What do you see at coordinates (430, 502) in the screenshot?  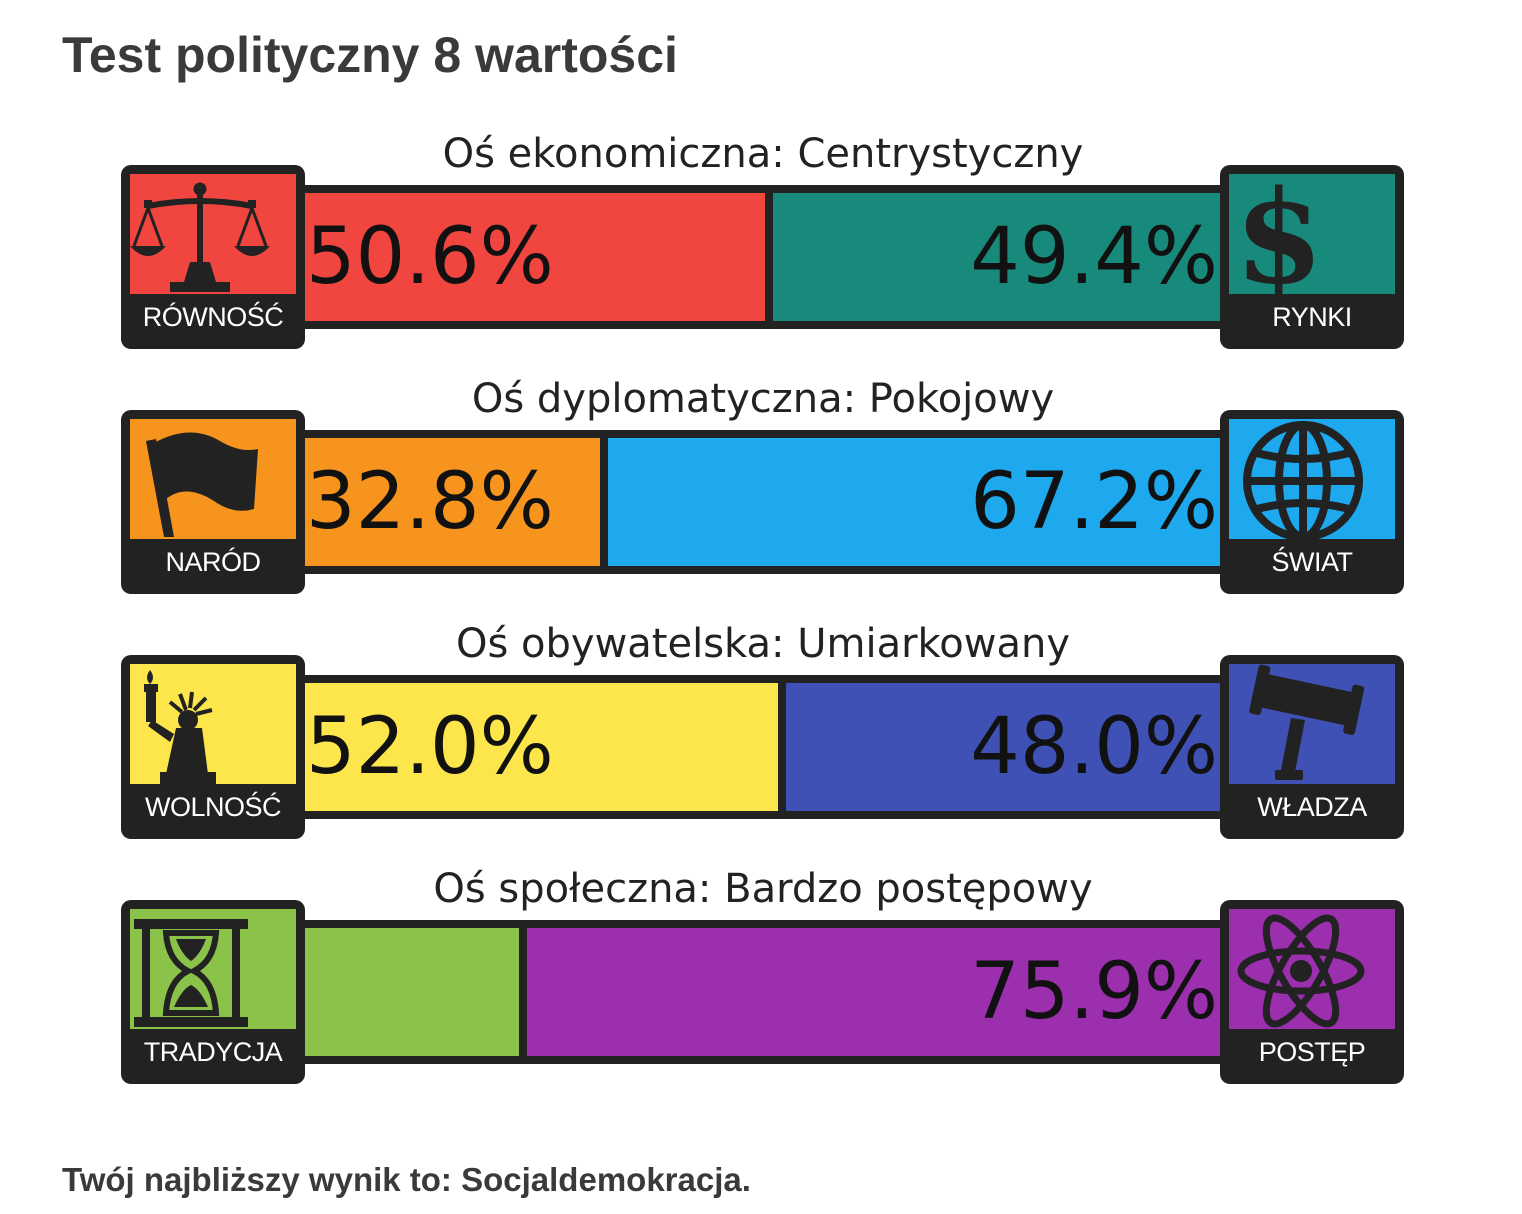 I see `left-percentage: 32.8%` at bounding box center [430, 502].